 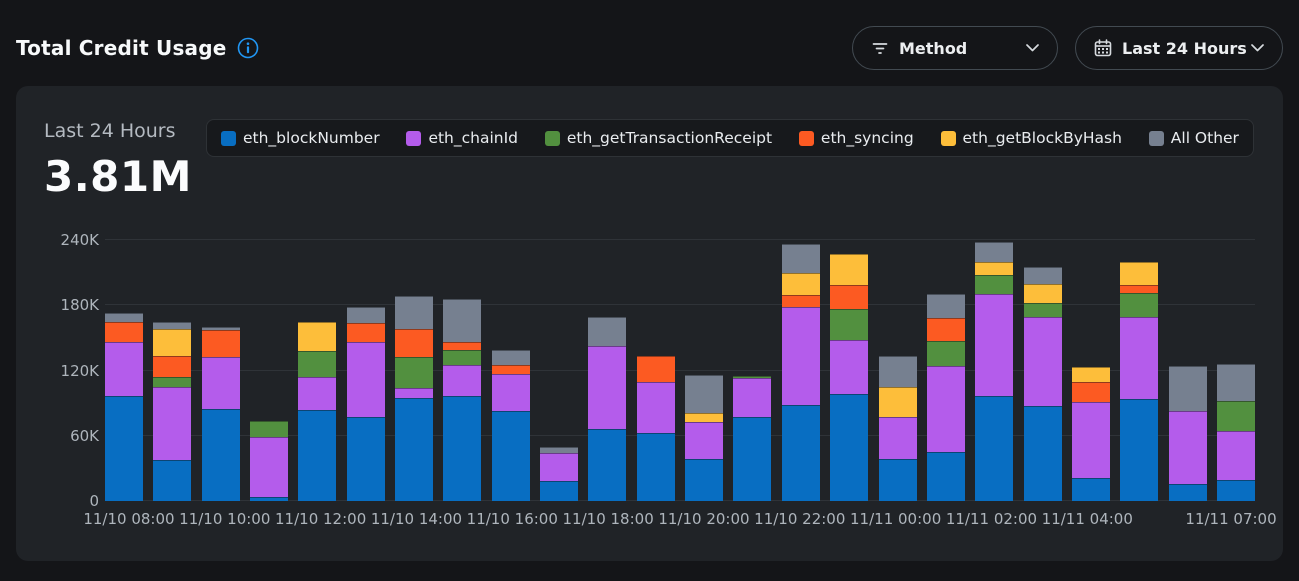 What do you see at coordinates (880, 48) in the screenshot?
I see `filter-icon` at bounding box center [880, 48].